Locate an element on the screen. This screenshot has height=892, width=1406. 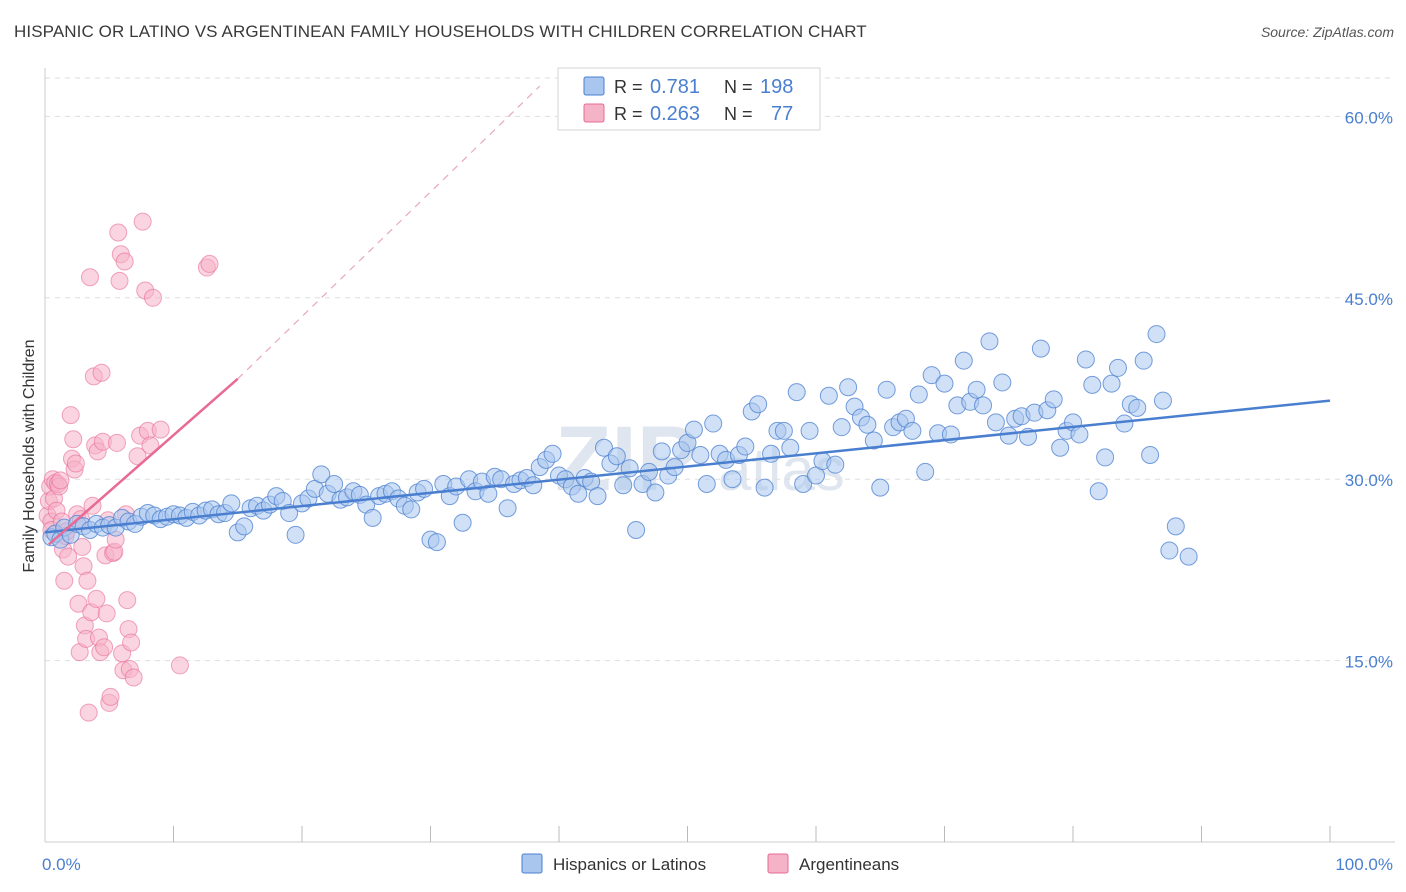
argentineans-trend-line is located at coordinates (143, 461).